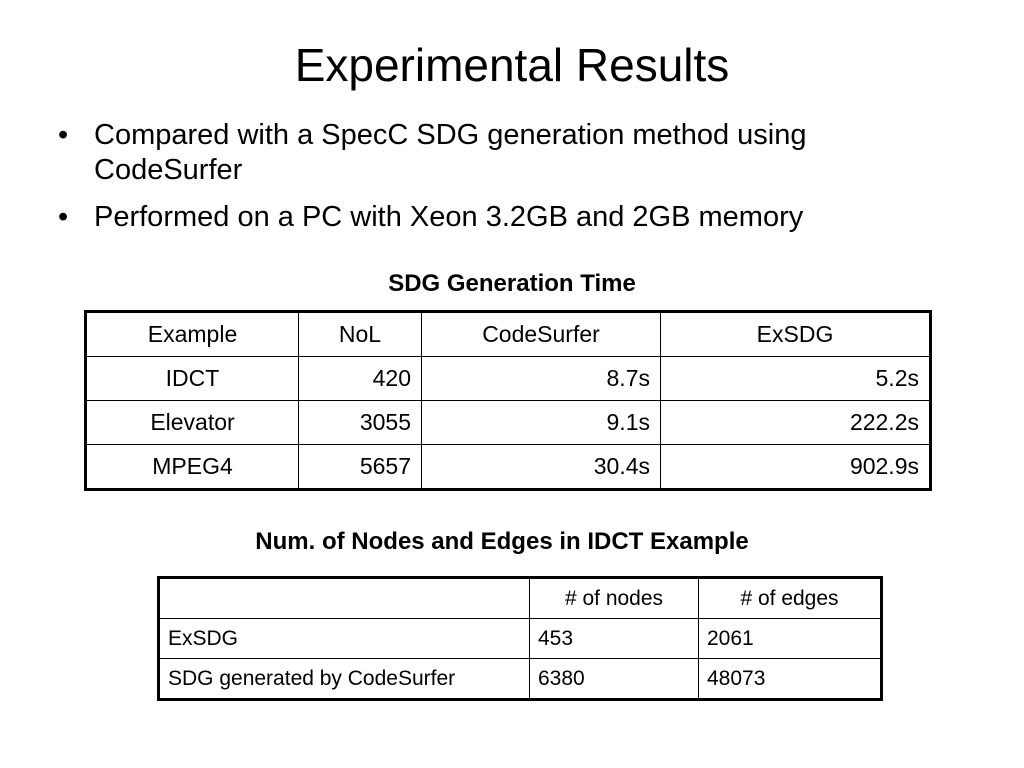  I want to click on cell: 30.4s, so click(541, 467).